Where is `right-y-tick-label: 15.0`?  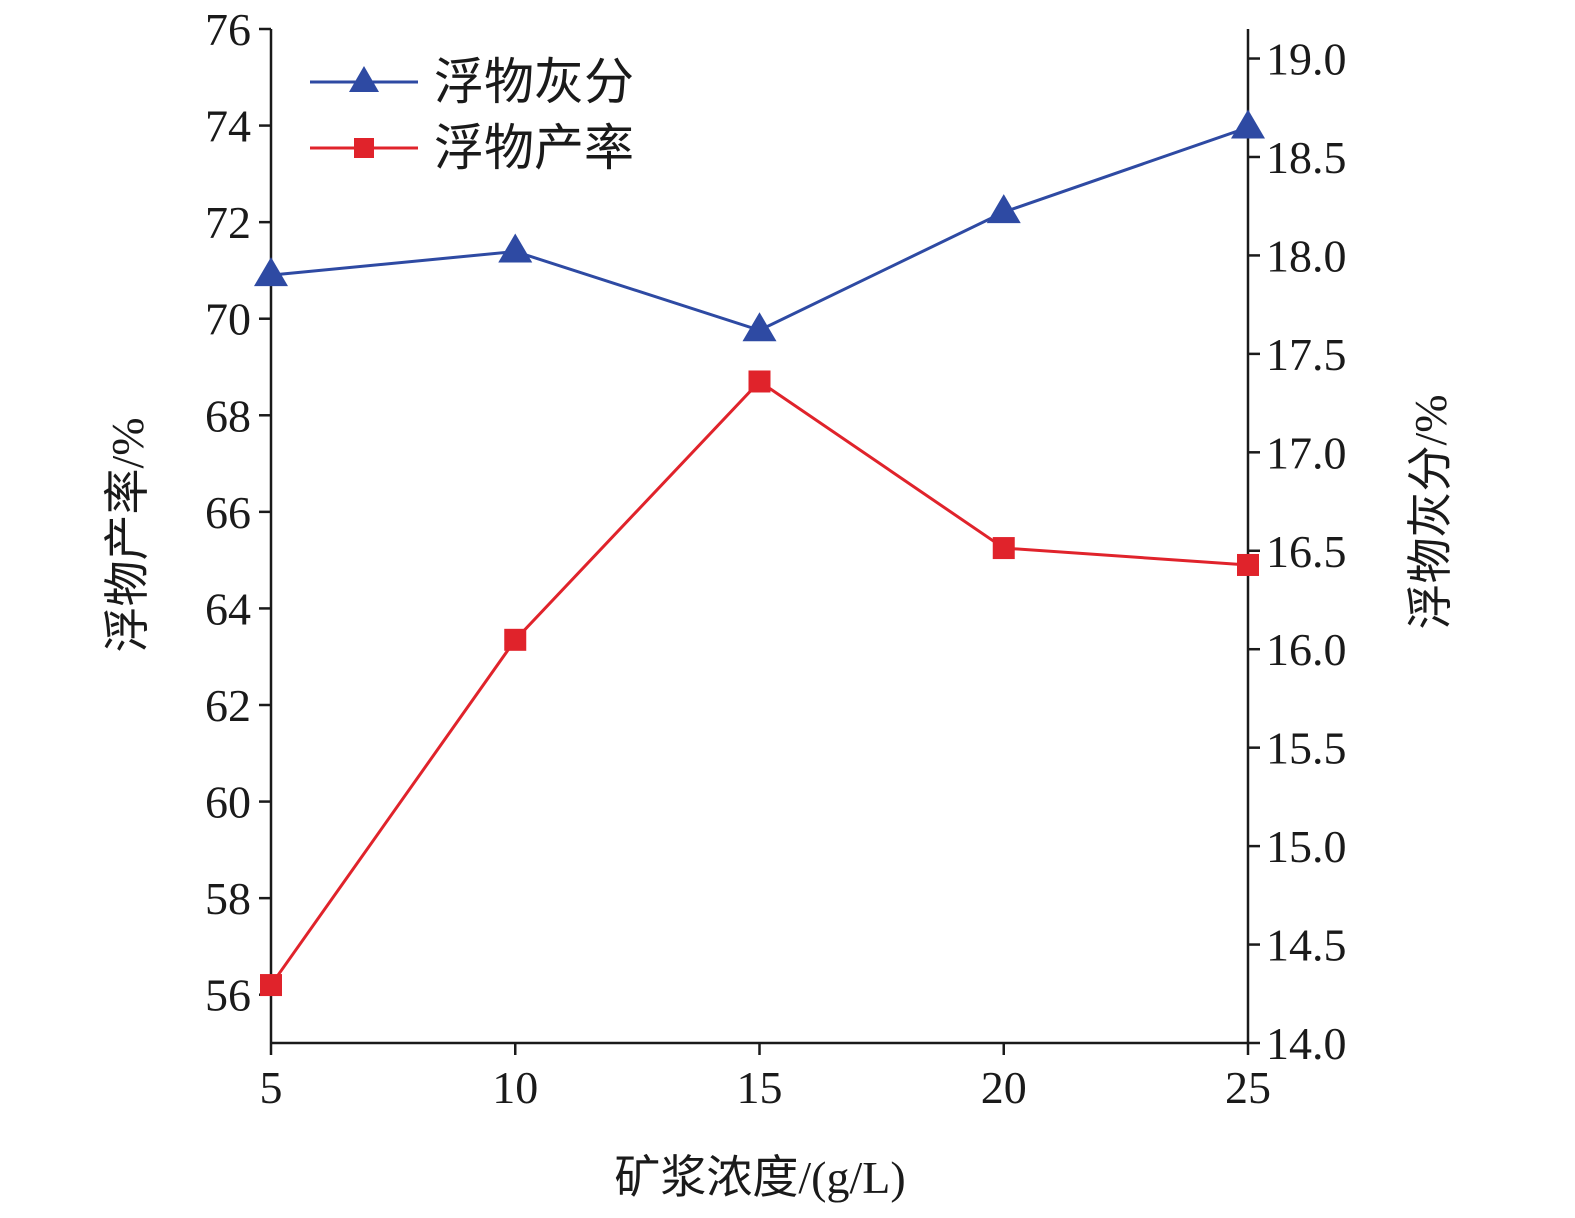 right-y-tick-label: 15.0 is located at coordinates (1306, 846).